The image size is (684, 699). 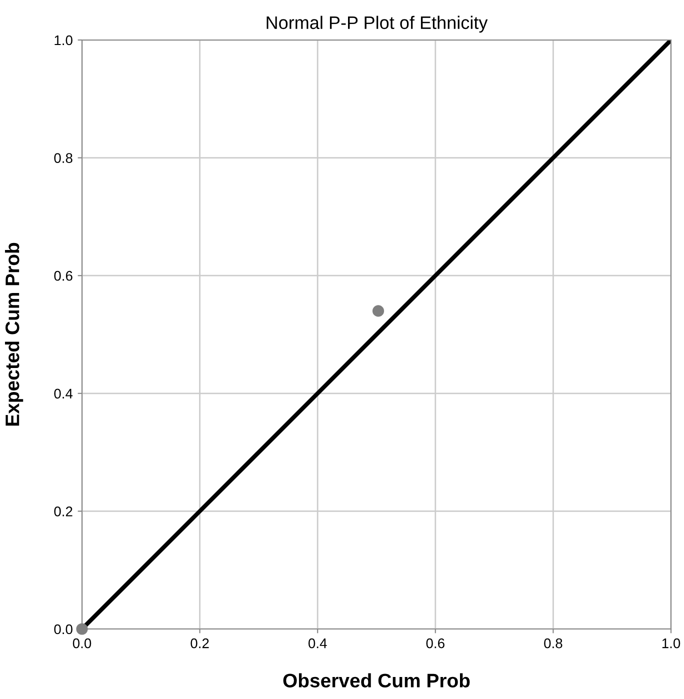 I want to click on y-axis-title: Expected Cum Prob, so click(x=14, y=334).